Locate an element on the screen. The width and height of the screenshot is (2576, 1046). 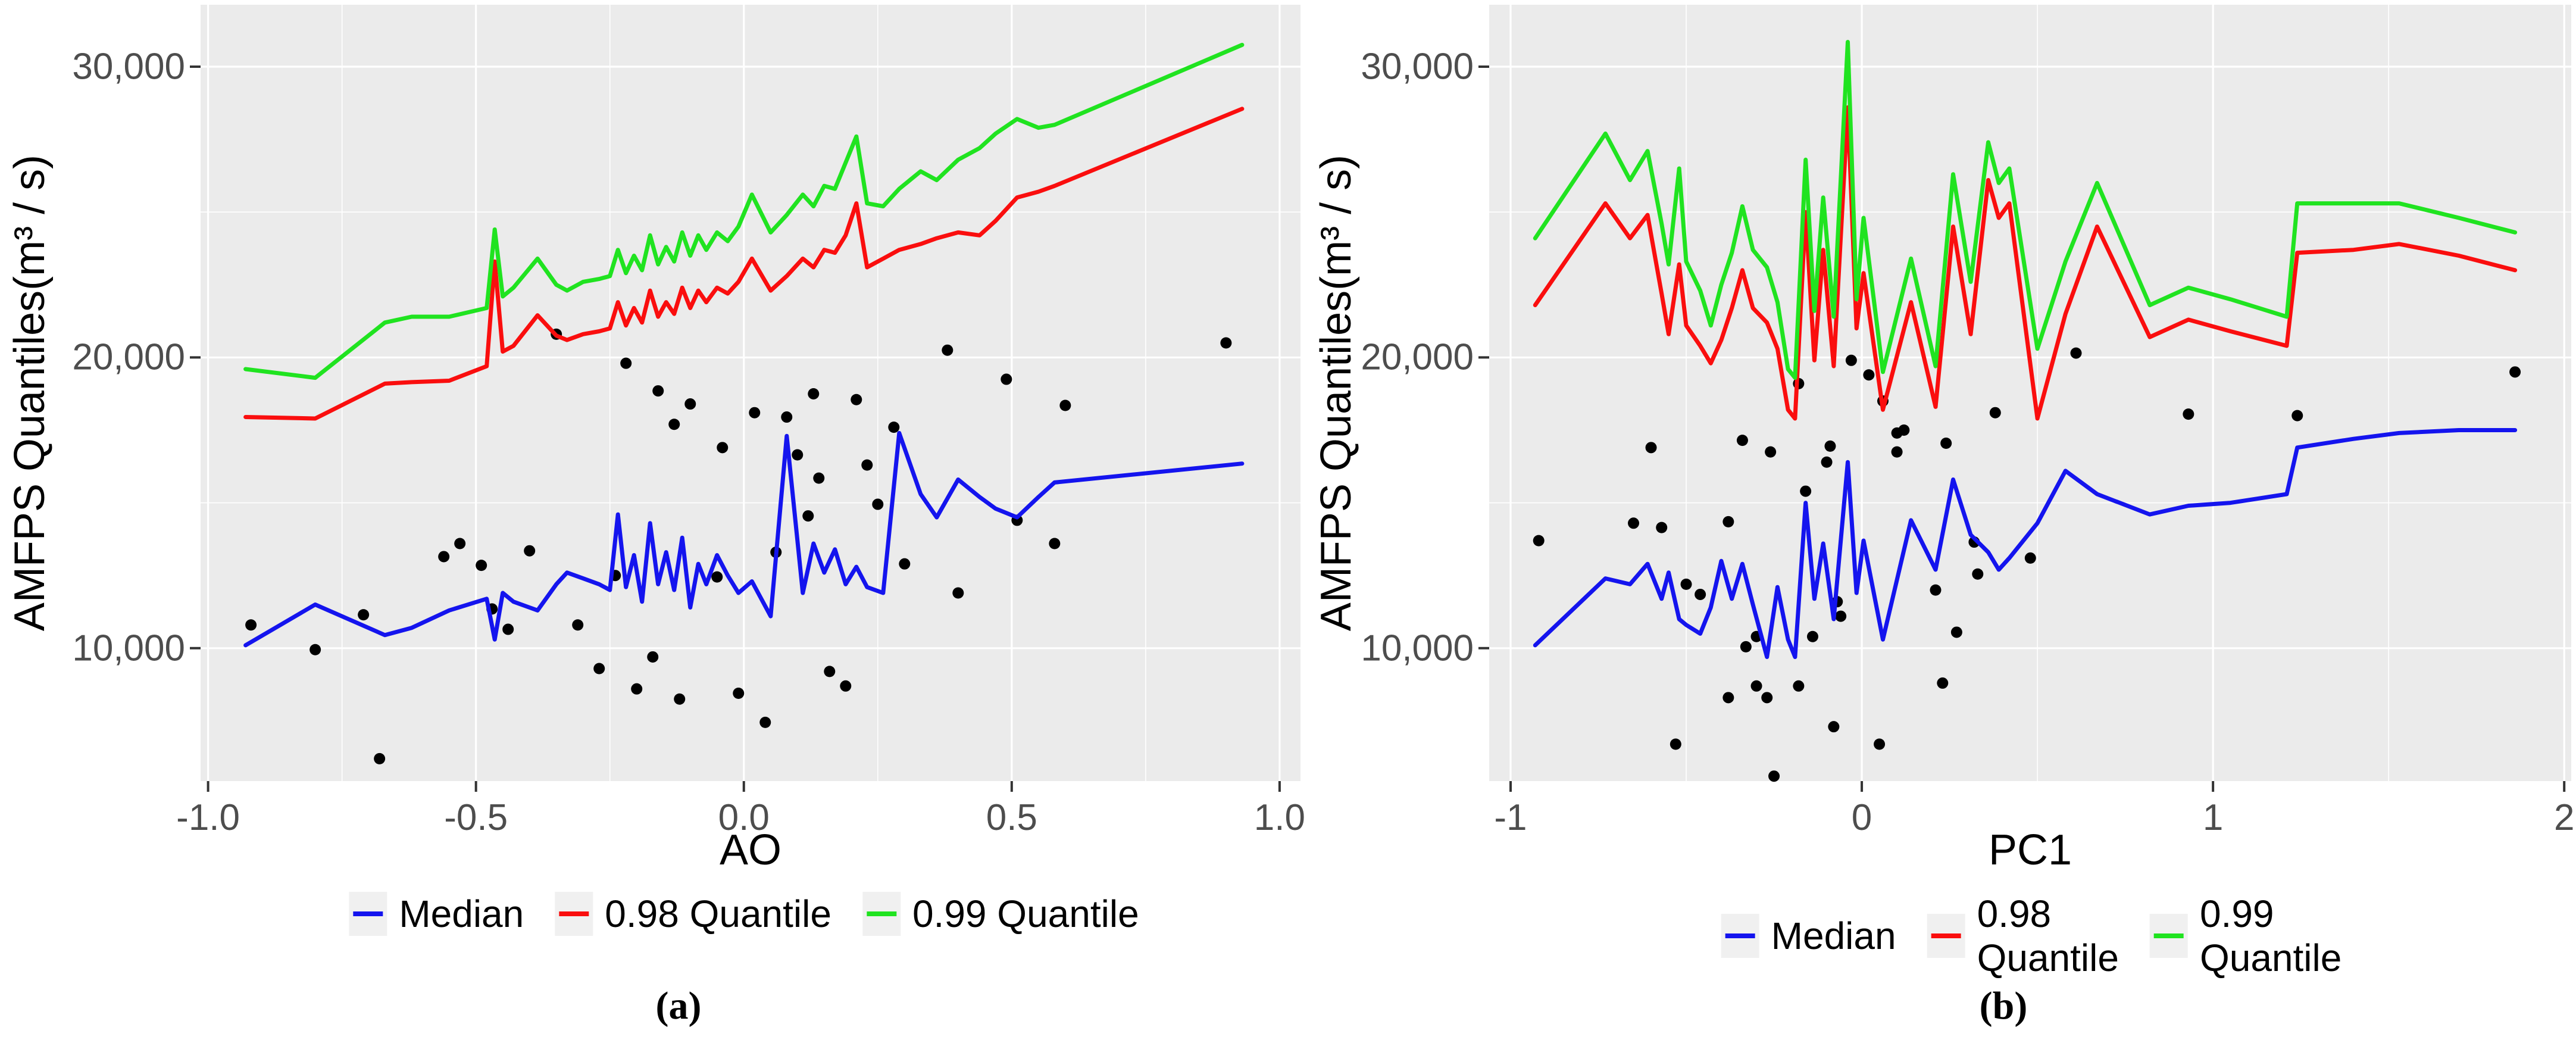
legend-item-median: Median is located at coordinates (436, 914).